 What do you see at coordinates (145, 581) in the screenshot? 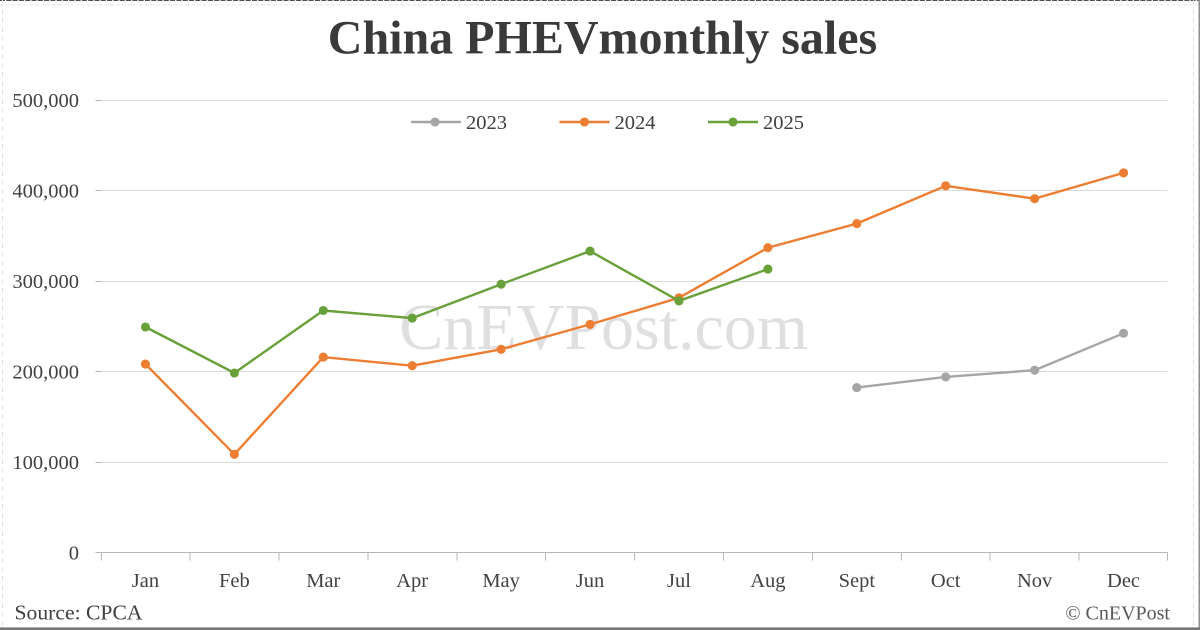
I see `svg-text: Jan` at bounding box center [145, 581].